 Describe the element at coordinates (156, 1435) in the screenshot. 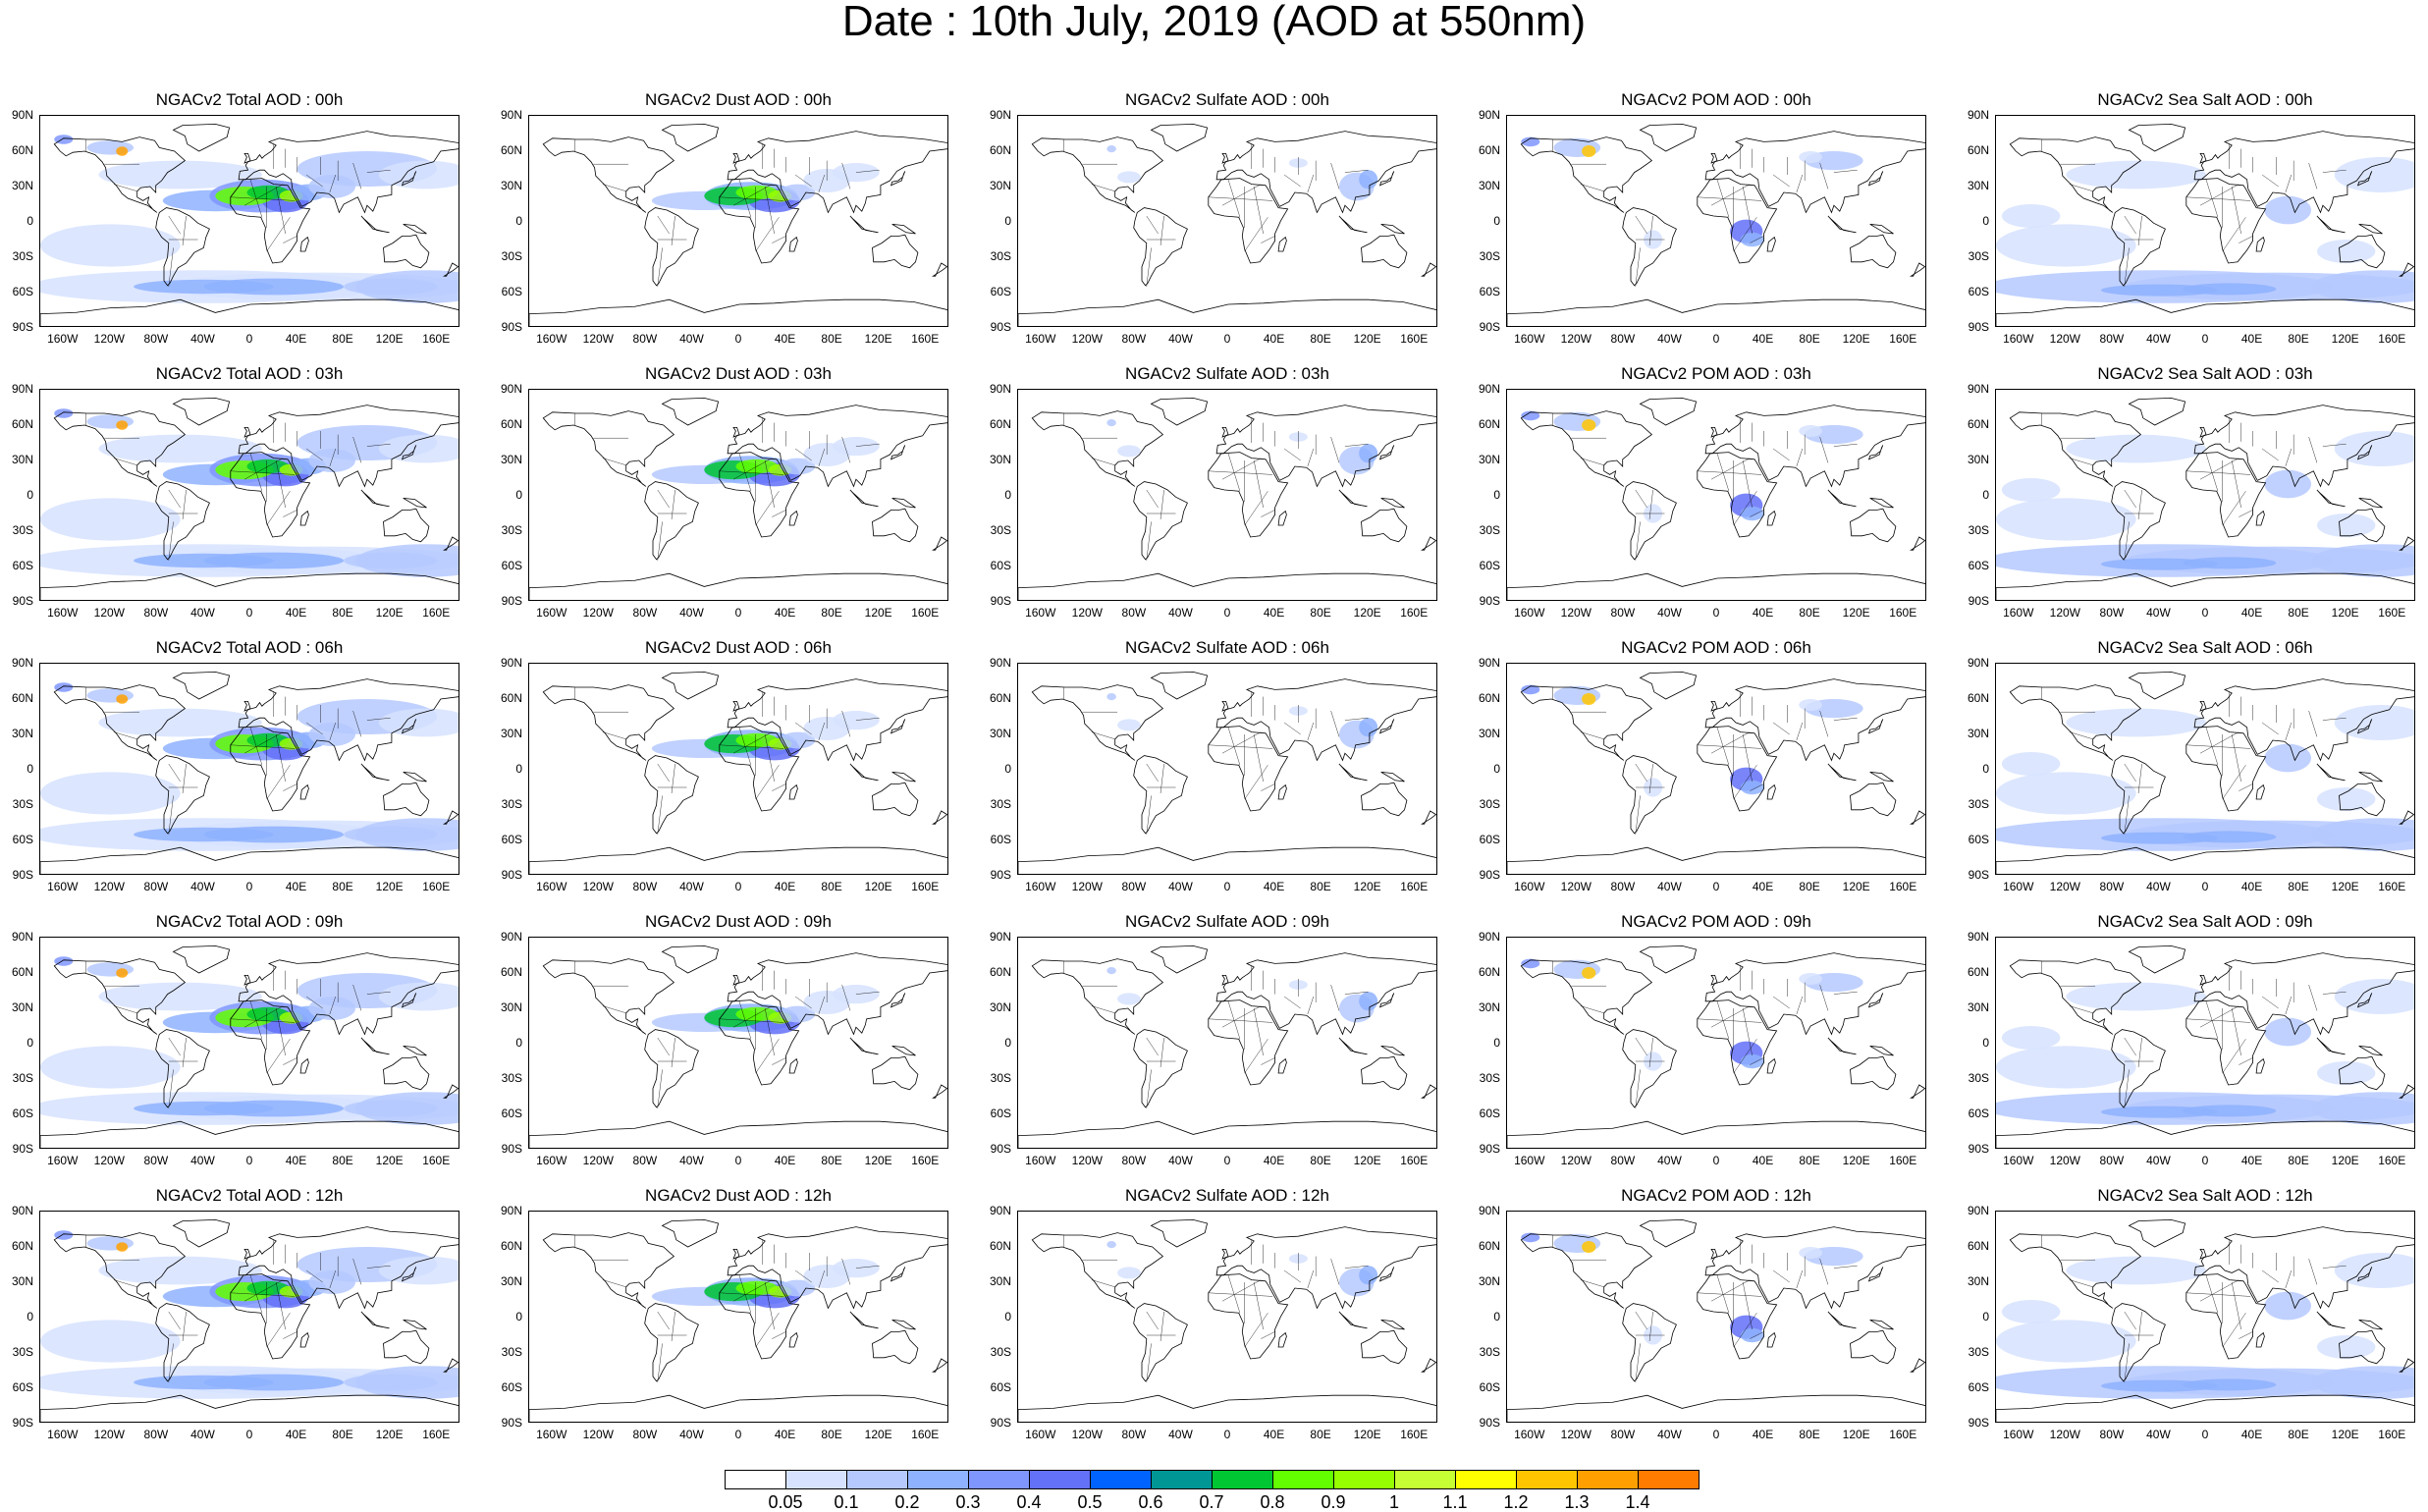

I see `lon-tick-label: 80W` at that location.